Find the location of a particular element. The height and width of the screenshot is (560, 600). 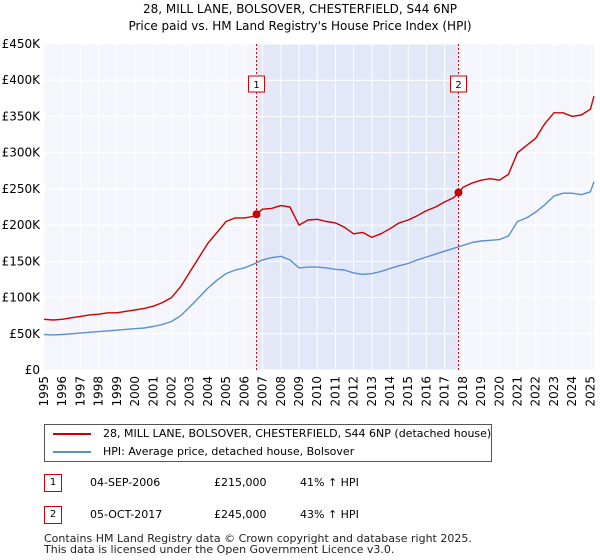

y-tick-label: £400K is located at coordinates (22, 80).